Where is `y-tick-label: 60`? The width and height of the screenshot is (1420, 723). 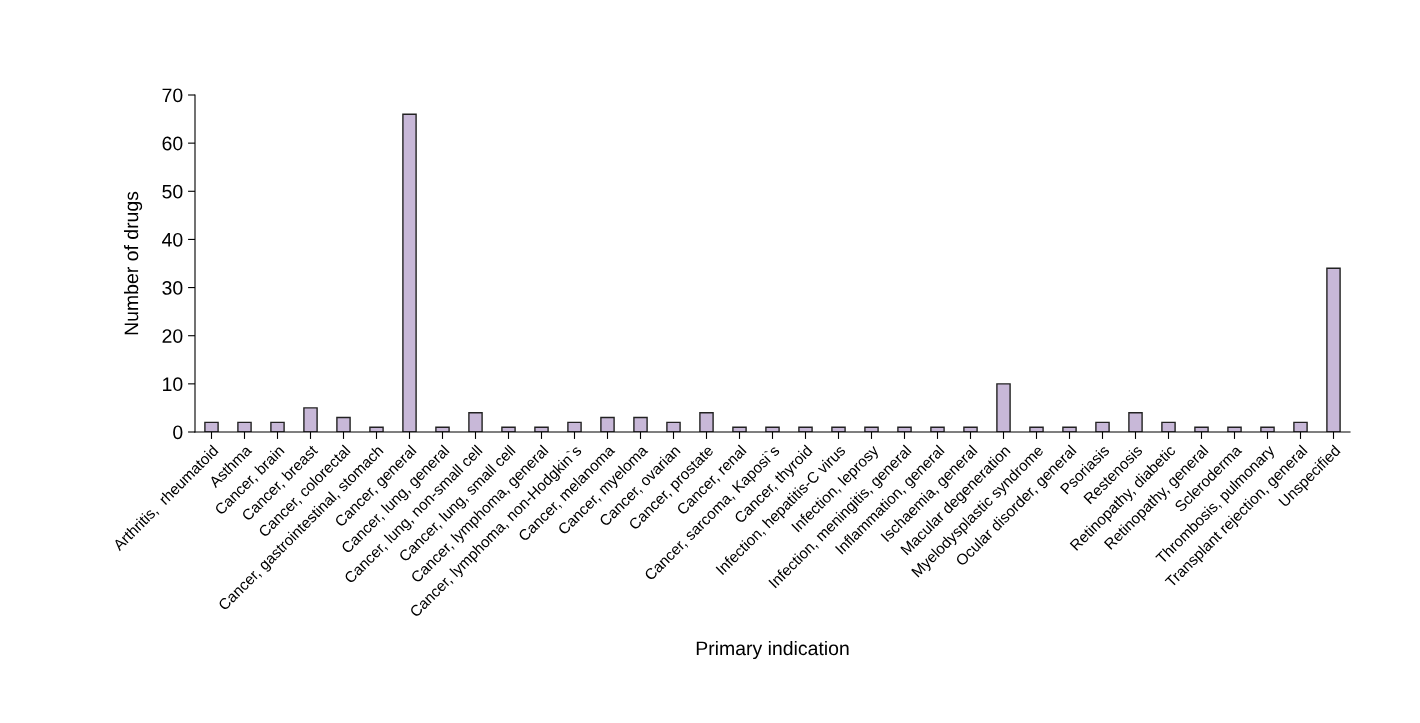 y-tick-label: 60 is located at coordinates (172, 143).